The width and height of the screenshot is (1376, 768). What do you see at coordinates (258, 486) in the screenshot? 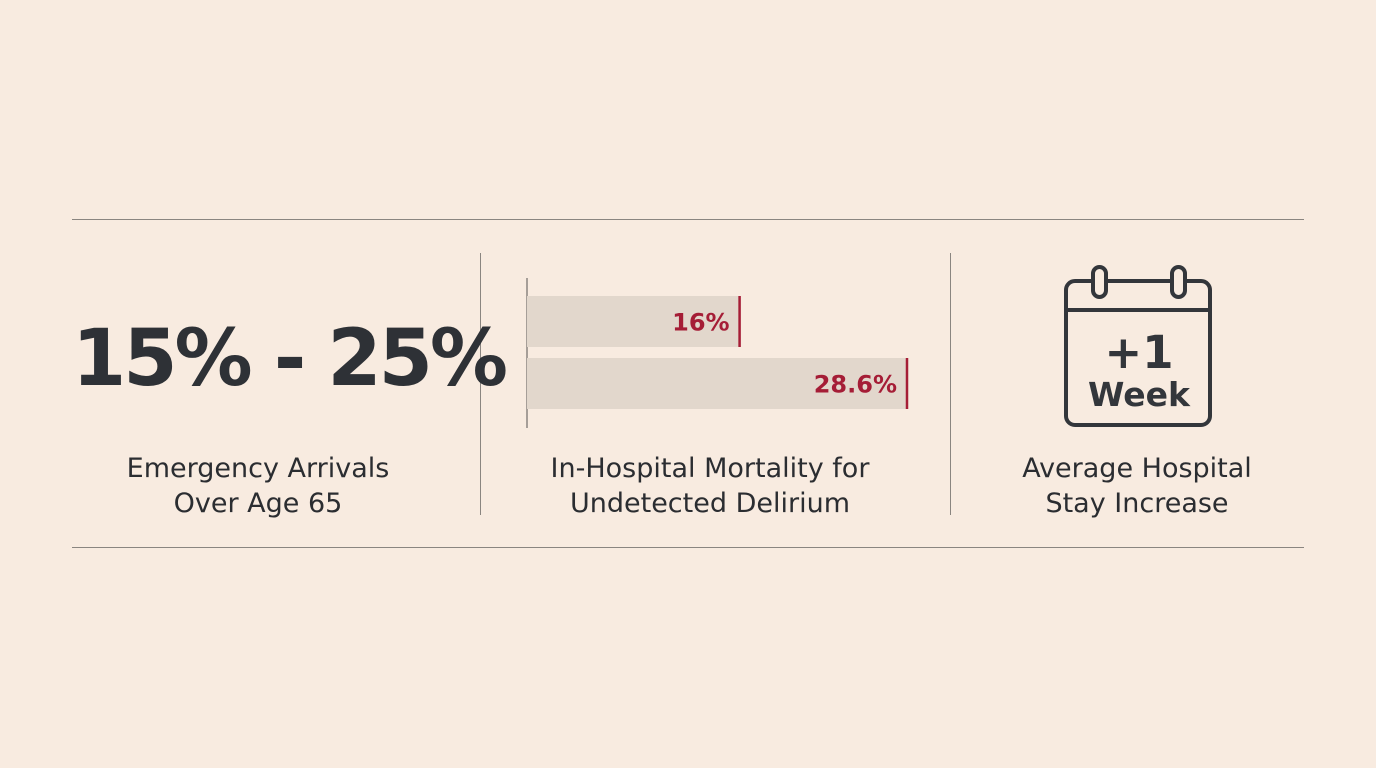
I see `stat-caption: Emergency Arrivals Over Age 65` at bounding box center [258, 486].